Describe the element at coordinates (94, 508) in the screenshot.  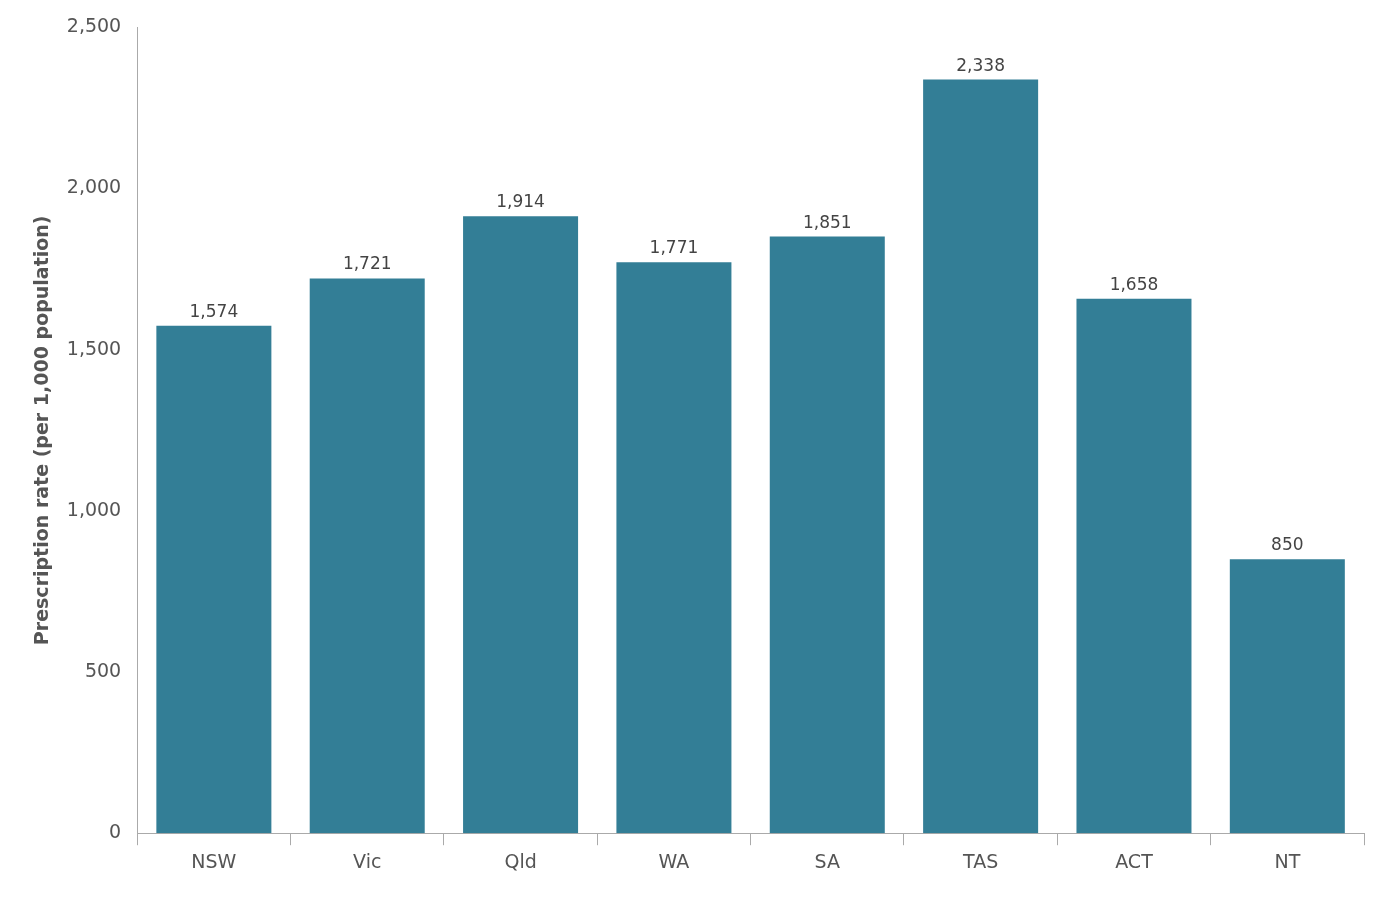
I see `y-tick-label: 1,000` at that location.